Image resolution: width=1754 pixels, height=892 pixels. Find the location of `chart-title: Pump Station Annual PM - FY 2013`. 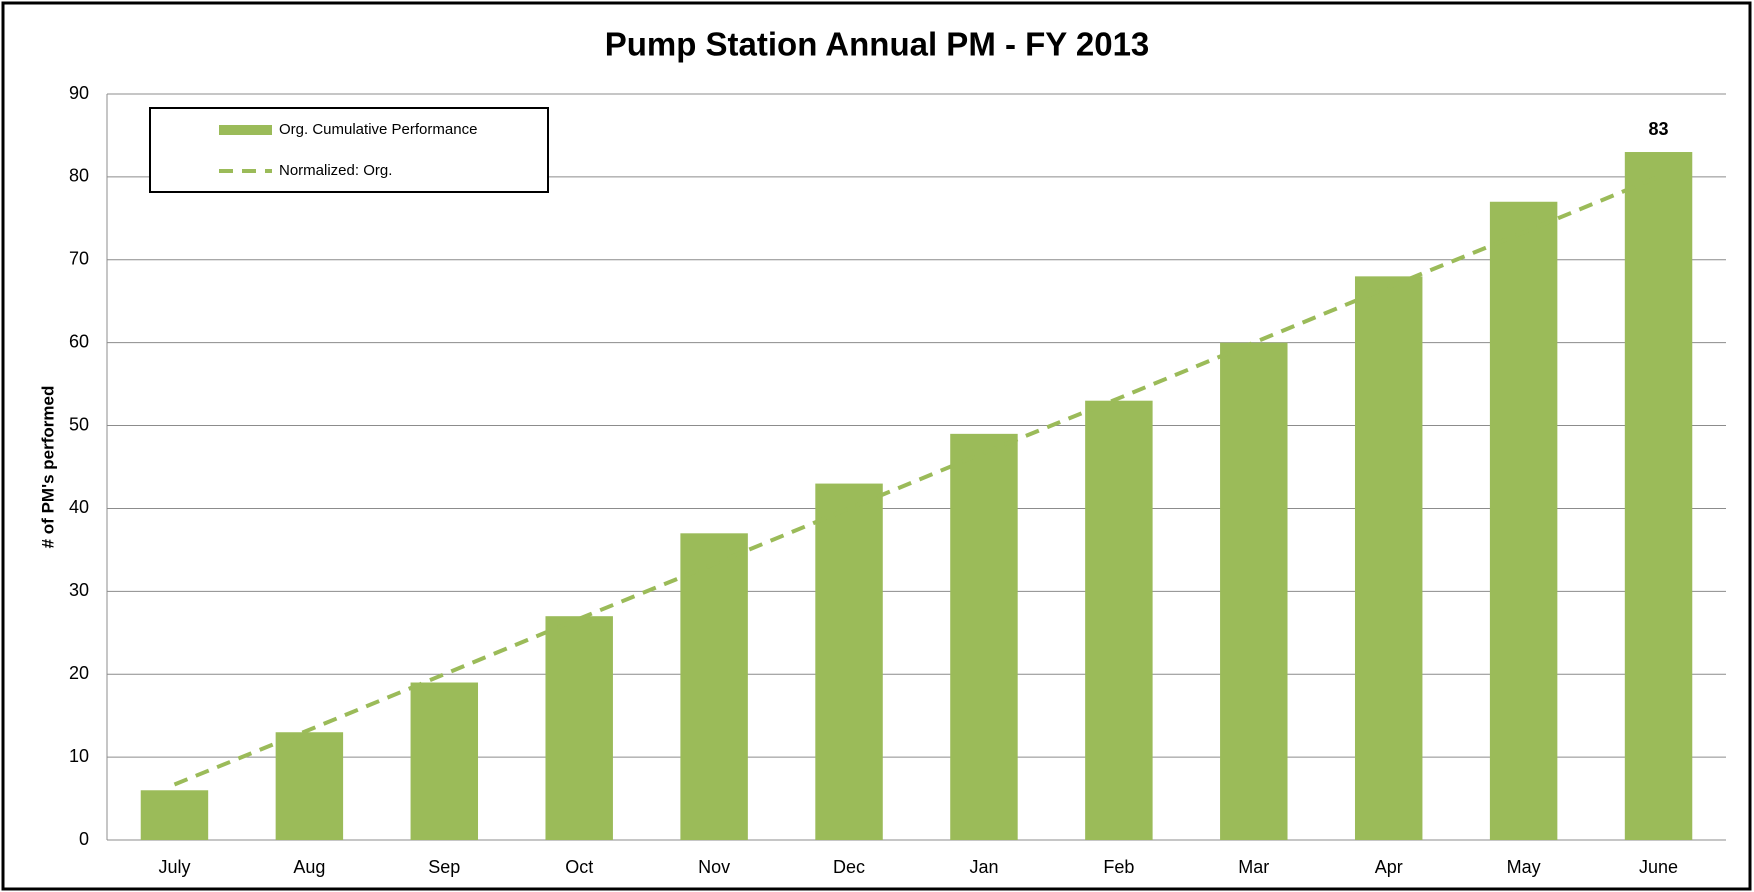

chart-title: Pump Station Annual PM - FY 2013 is located at coordinates (877, 44).